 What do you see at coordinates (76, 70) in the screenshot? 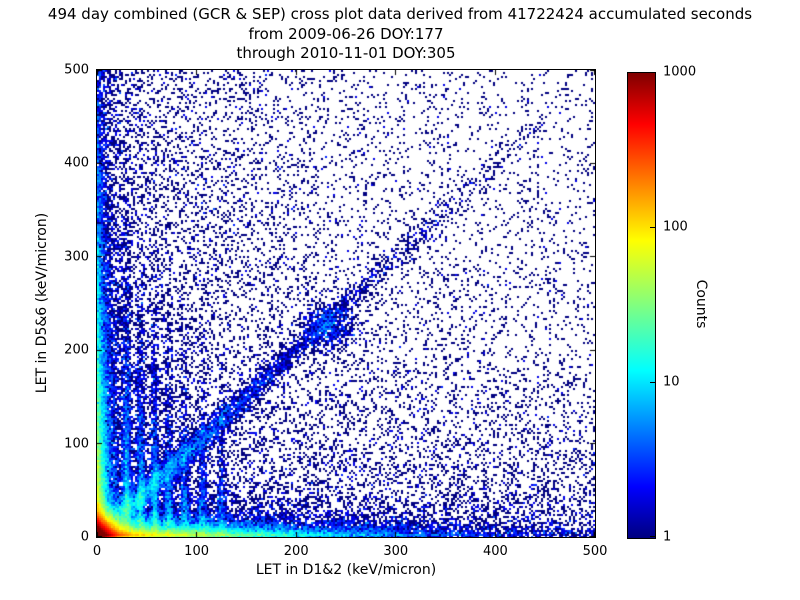
I see `y-tick-label: 500` at bounding box center [76, 70].